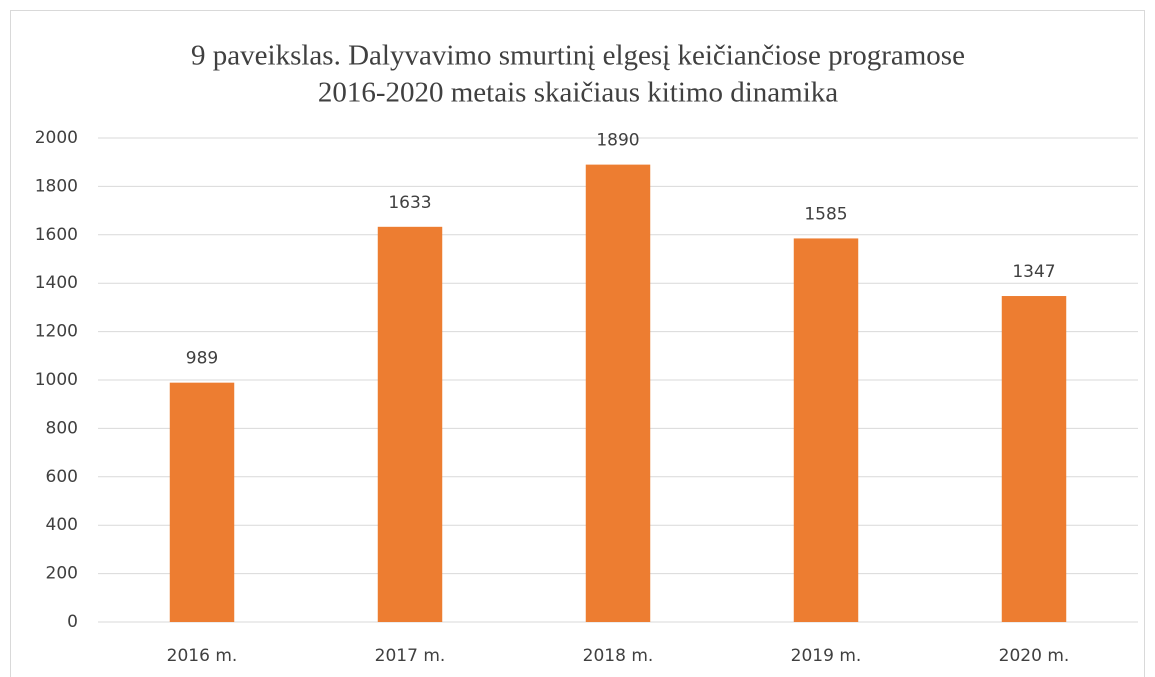 This screenshot has height=677, width=1155. What do you see at coordinates (826, 656) in the screenshot?
I see `x-tick-label: 2019 m.` at bounding box center [826, 656].